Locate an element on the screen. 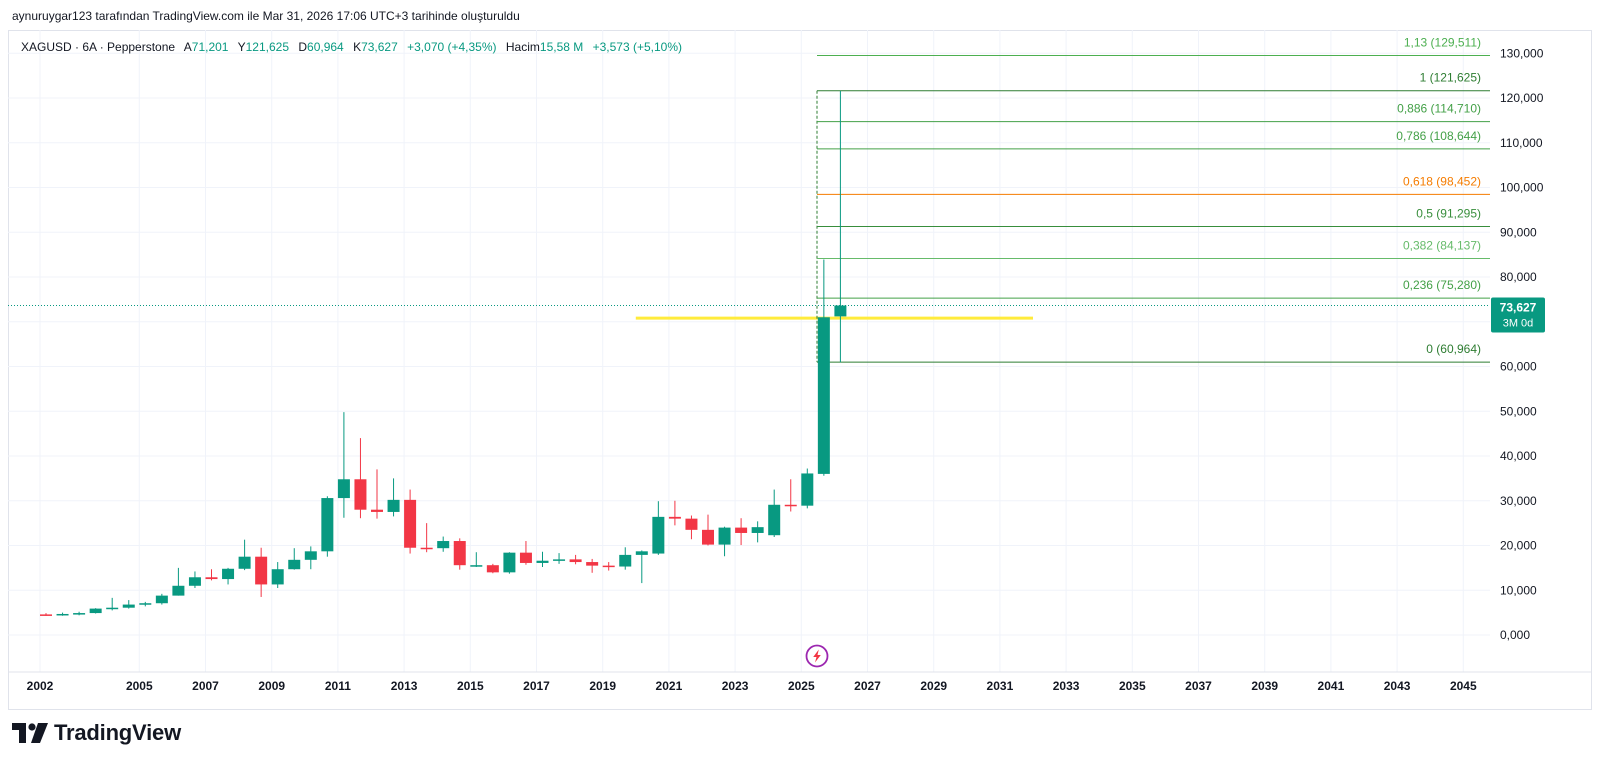  low-value: 60,964 is located at coordinates (325, 47).